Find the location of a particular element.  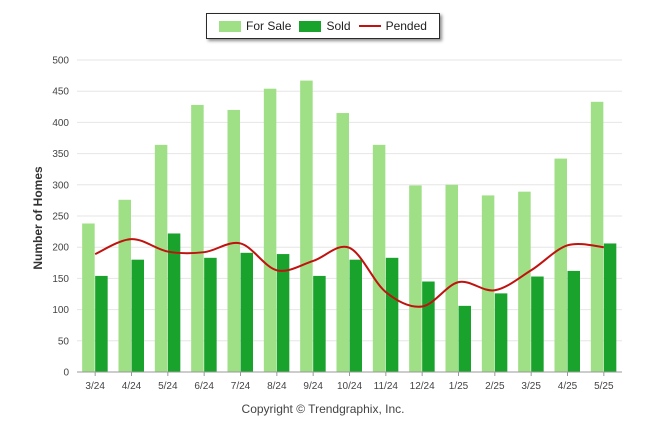

legend-item-pended: Pended is located at coordinates (392, 26).